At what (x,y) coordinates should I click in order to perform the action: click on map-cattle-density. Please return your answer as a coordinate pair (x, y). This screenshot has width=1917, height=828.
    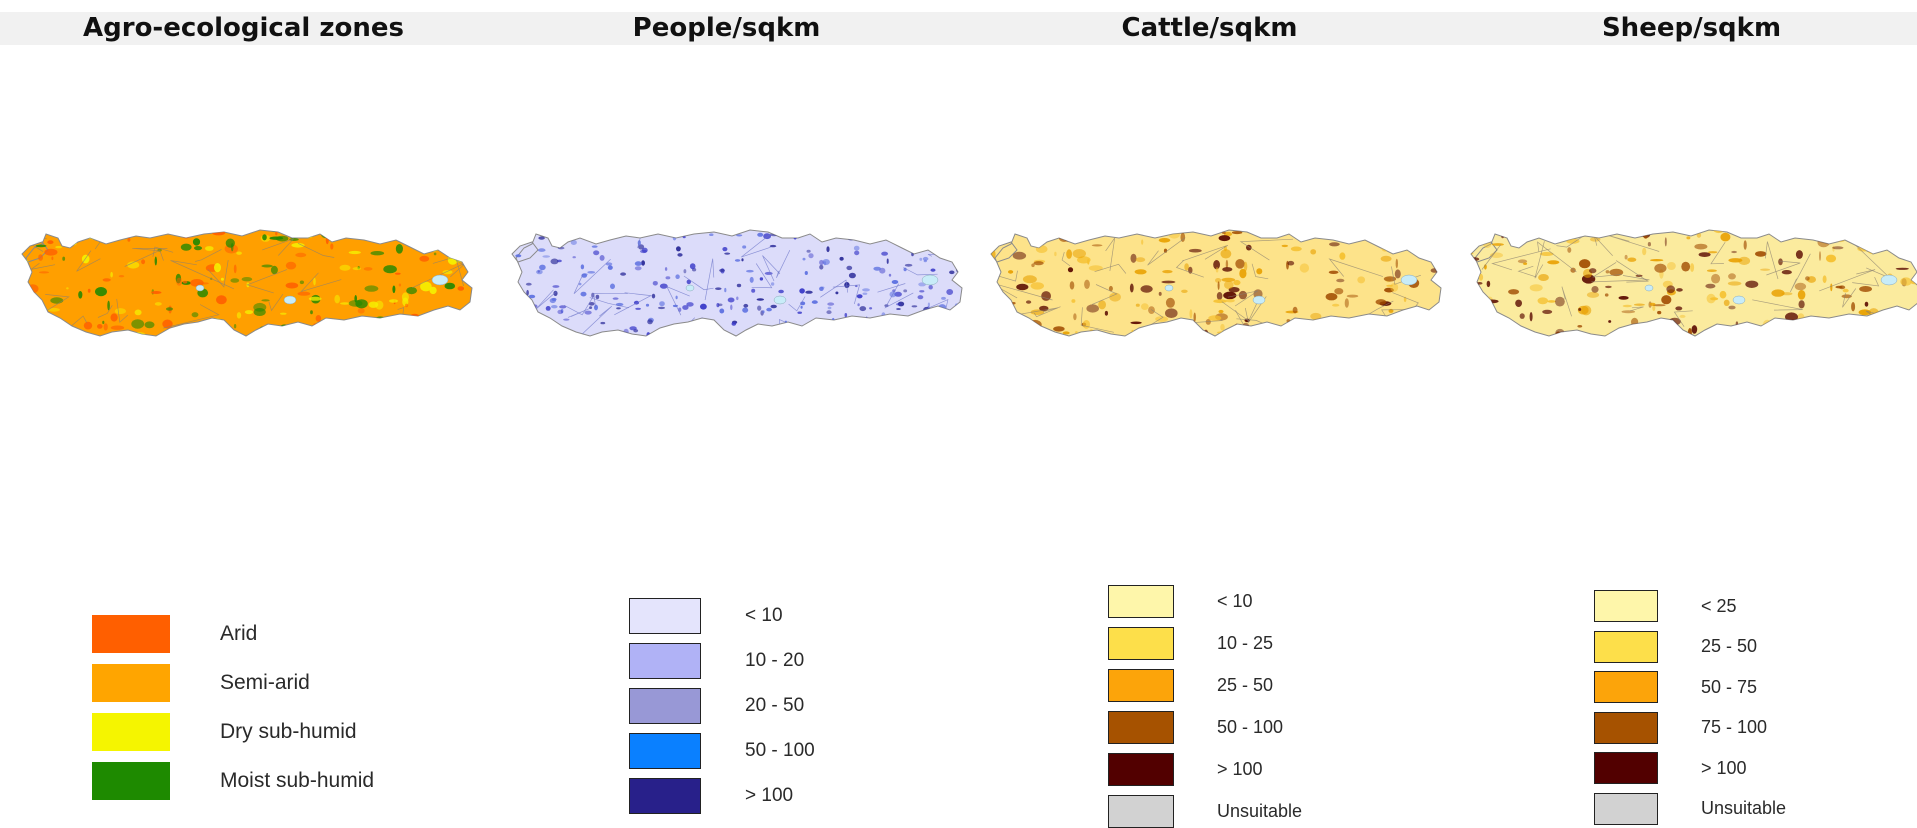
    Looking at the image, I should click on (1216, 283).